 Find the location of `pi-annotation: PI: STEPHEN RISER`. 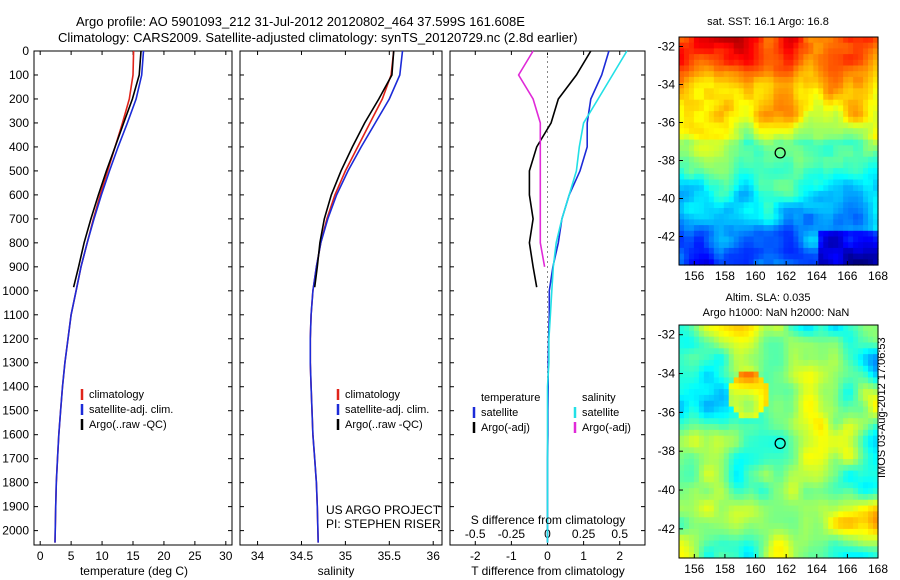

pi-annotation: PI: STEPHEN RISER is located at coordinates (383, 524).